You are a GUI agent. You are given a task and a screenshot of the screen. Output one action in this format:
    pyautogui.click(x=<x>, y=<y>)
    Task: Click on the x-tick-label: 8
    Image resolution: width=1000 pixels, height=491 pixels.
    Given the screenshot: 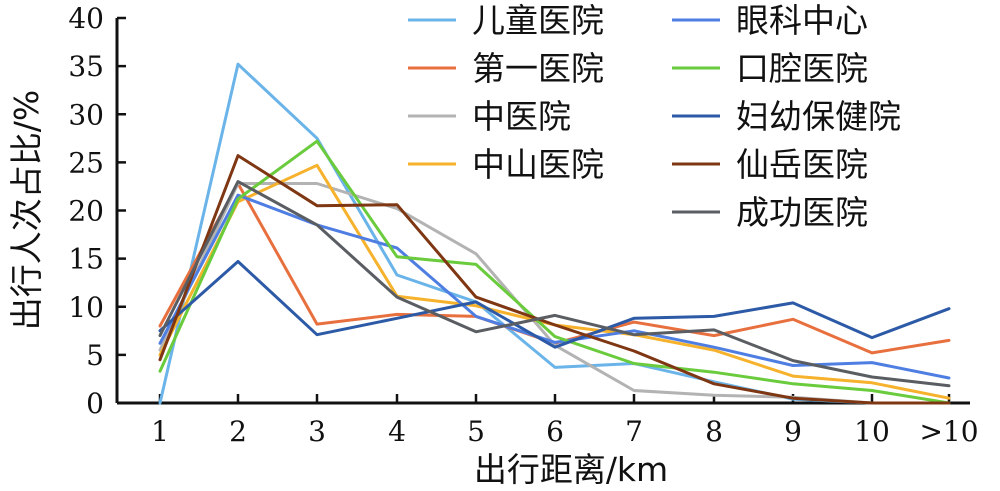 What is the action you would take?
    pyautogui.click(x=714, y=431)
    